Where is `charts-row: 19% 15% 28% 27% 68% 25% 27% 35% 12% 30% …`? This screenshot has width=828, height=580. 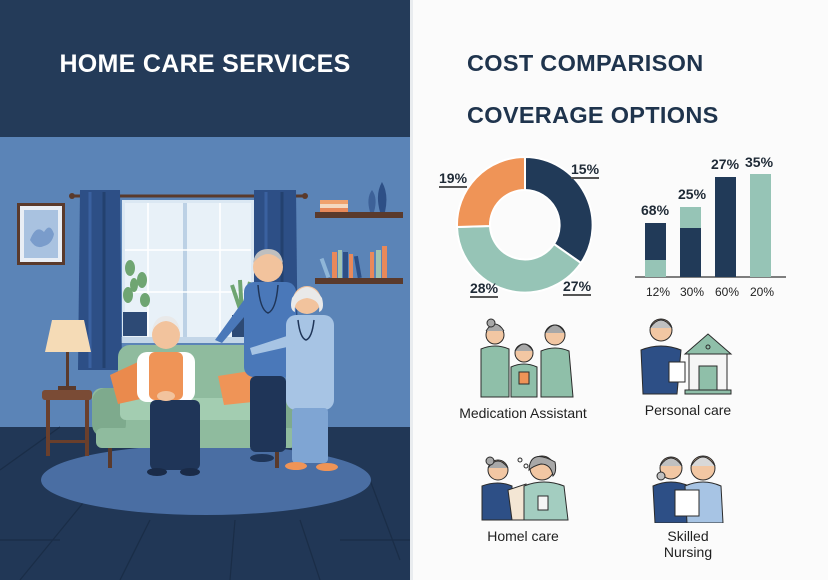 charts-row: 19% 15% 28% 27% 68% 25% 27% 35% 12% 30% … is located at coordinates (620, 225).